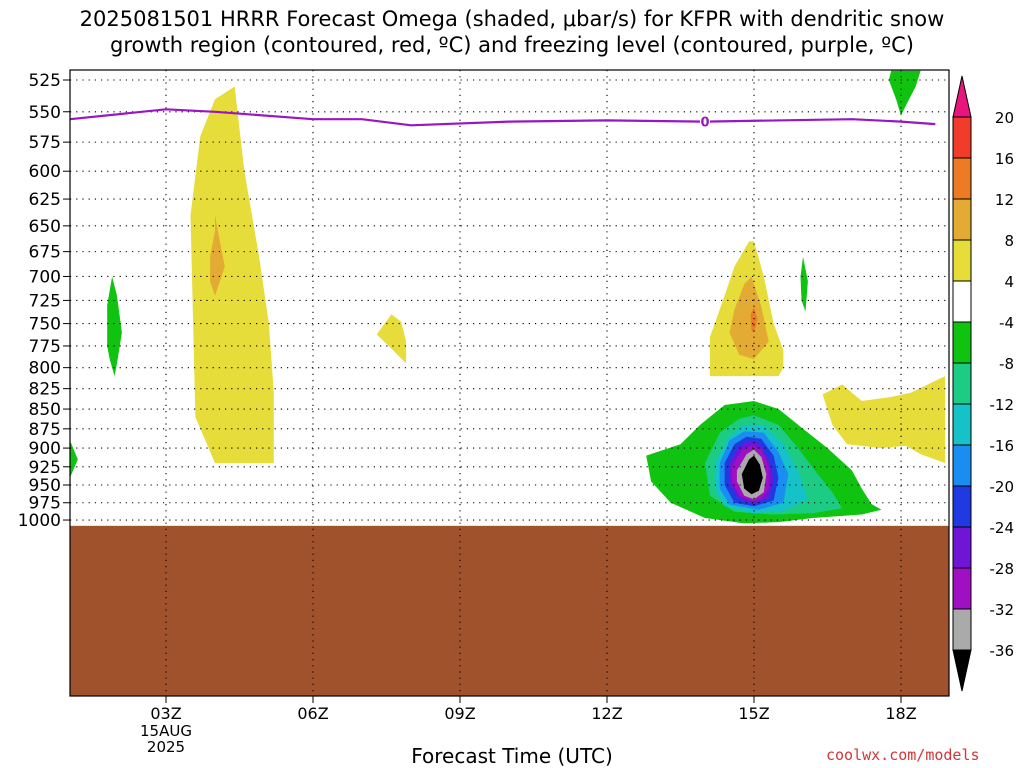 Image resolution: width=1024 pixels, height=768 pixels. I want to click on freezing-level-label: 0, so click(704, 123).